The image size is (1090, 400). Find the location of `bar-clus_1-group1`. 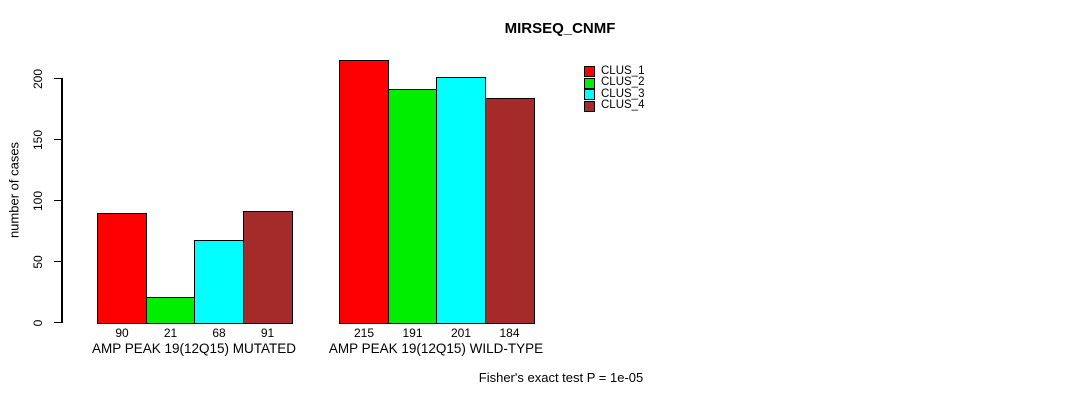

bar-clus_1-group1 is located at coordinates (122, 268).